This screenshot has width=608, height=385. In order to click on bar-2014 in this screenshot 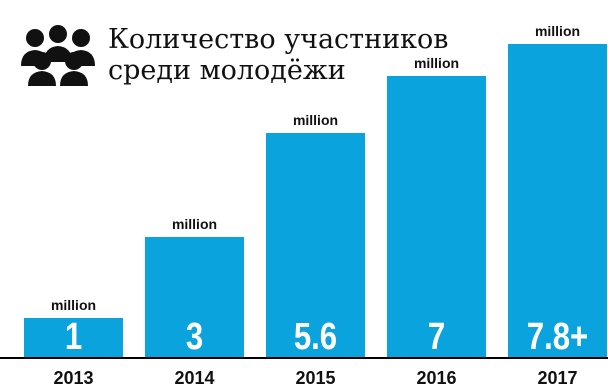, I will do `click(194, 297)`.